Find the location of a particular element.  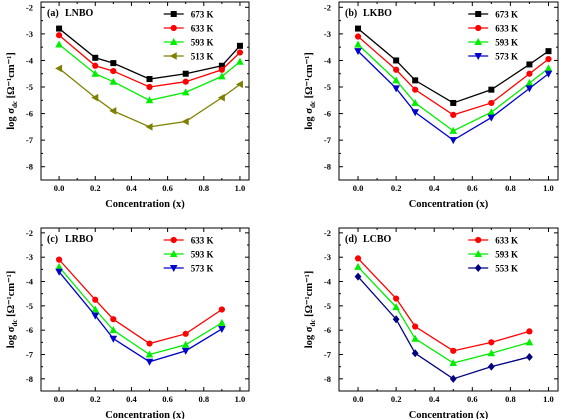

series-513k is located at coordinates (149, 97).